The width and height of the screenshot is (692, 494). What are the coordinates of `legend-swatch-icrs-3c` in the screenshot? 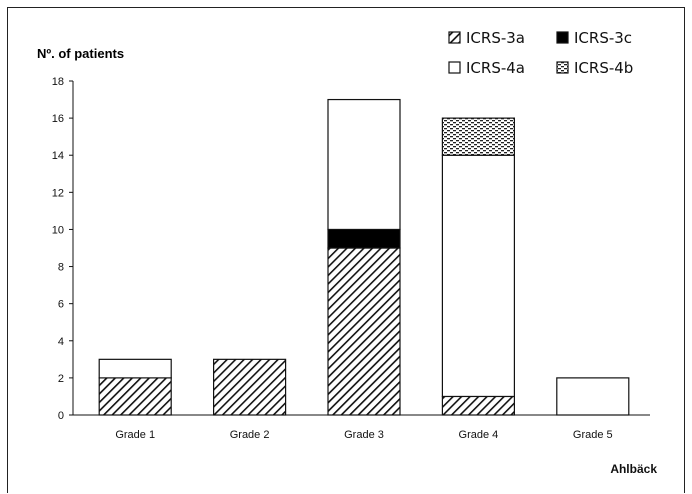 It's located at (562, 37).